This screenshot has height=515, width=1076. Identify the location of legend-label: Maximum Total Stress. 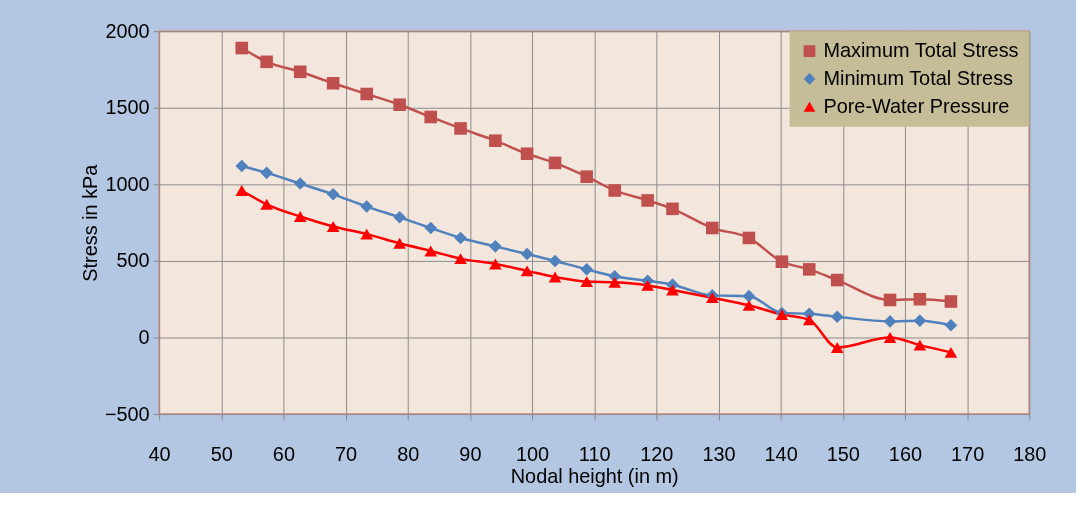
(921, 50).